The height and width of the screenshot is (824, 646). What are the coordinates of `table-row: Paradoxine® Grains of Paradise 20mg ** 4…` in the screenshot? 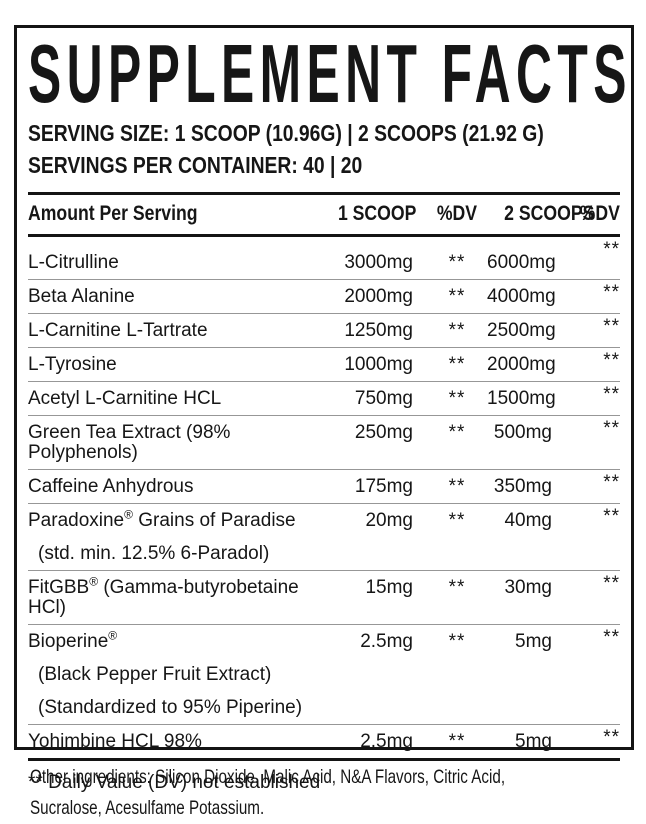 It's located at (324, 537).